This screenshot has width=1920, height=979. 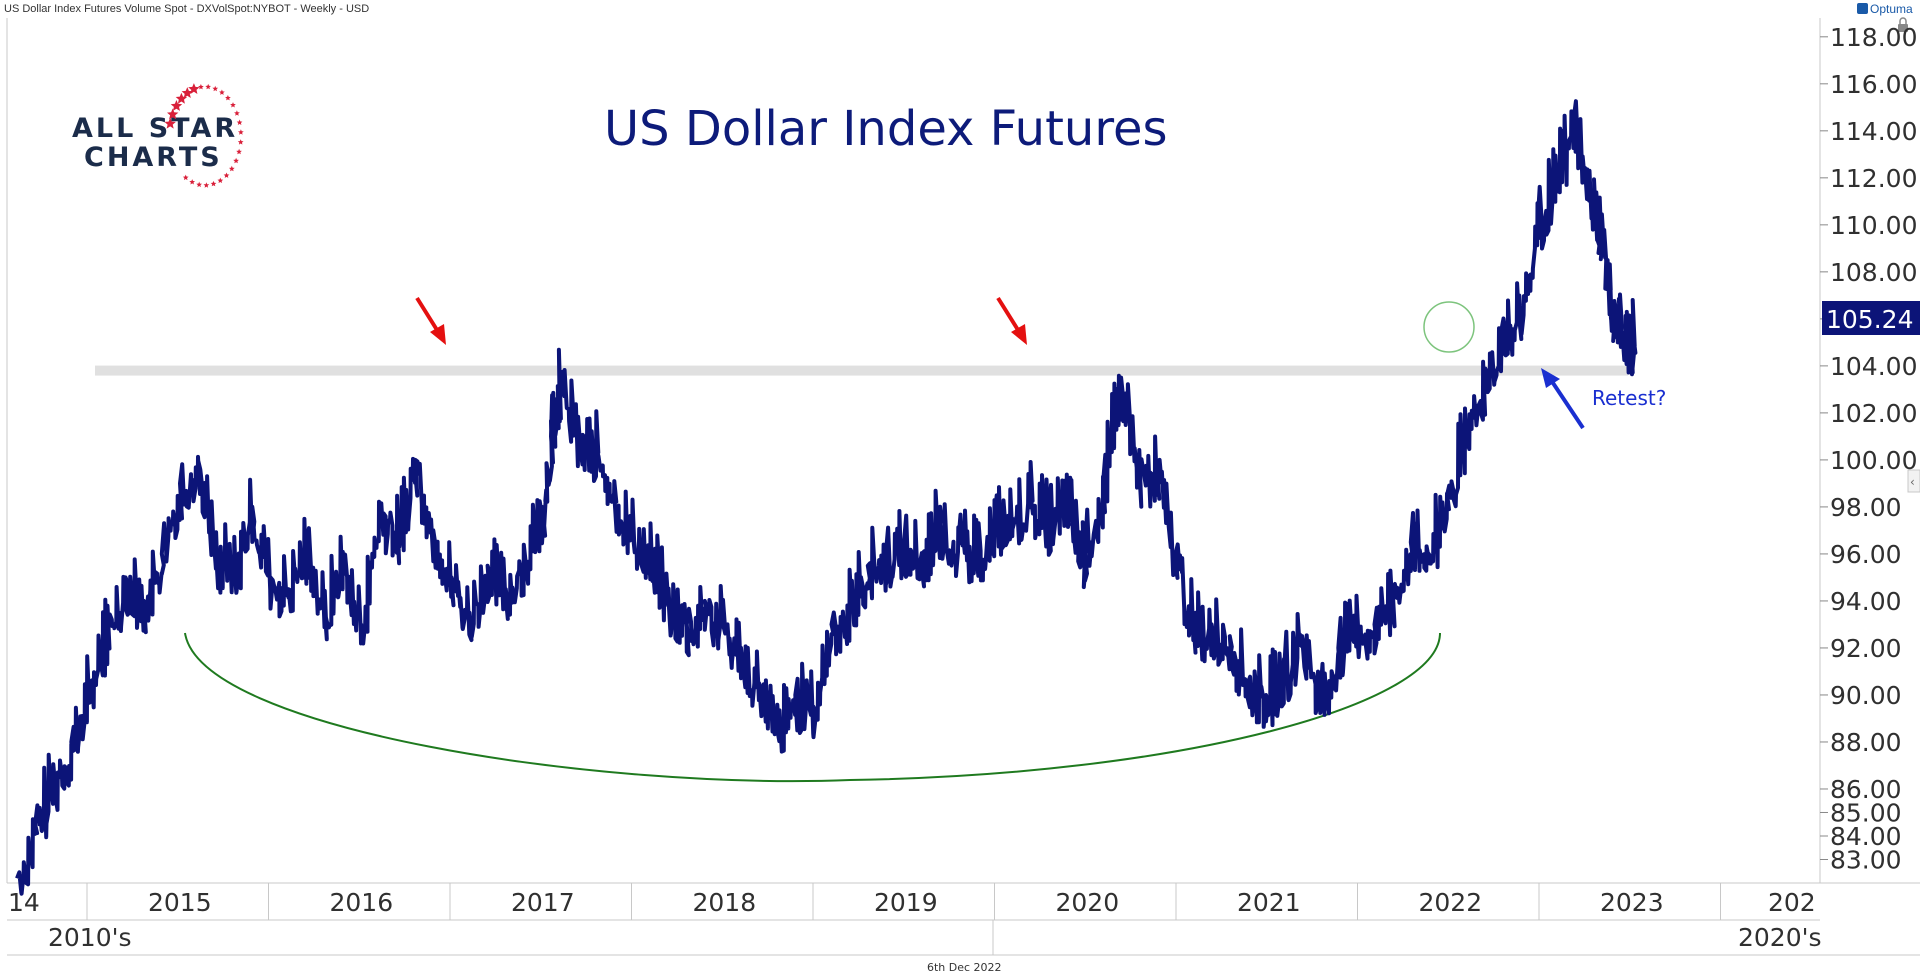 I want to click on retest-annotation: Retest?, so click(x=1629, y=398).